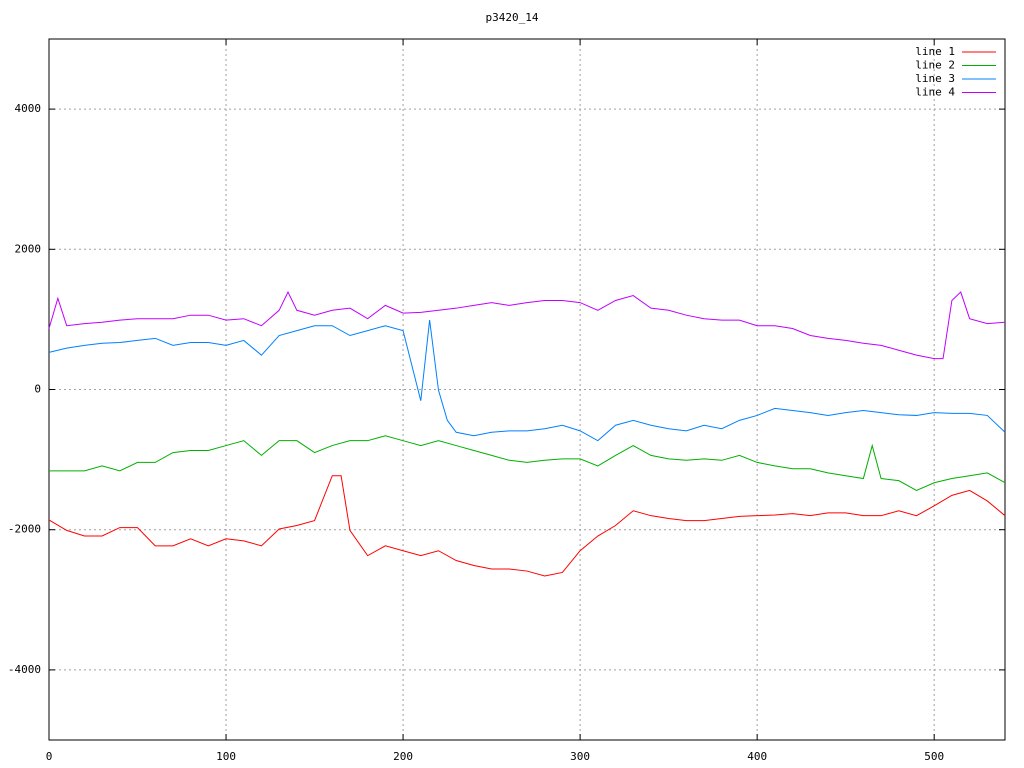 This screenshot has width=1024, height=768. What do you see at coordinates (935, 78) in the screenshot?
I see `legend-label: line 3` at bounding box center [935, 78].